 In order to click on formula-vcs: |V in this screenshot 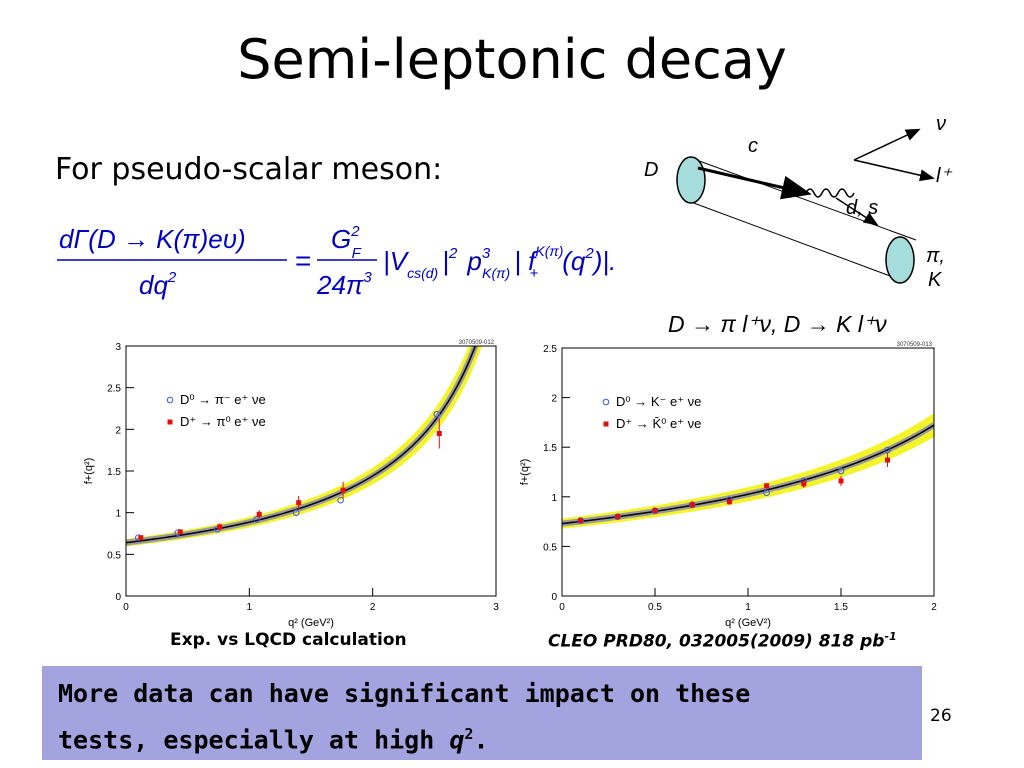, I will do `click(396, 261)`.